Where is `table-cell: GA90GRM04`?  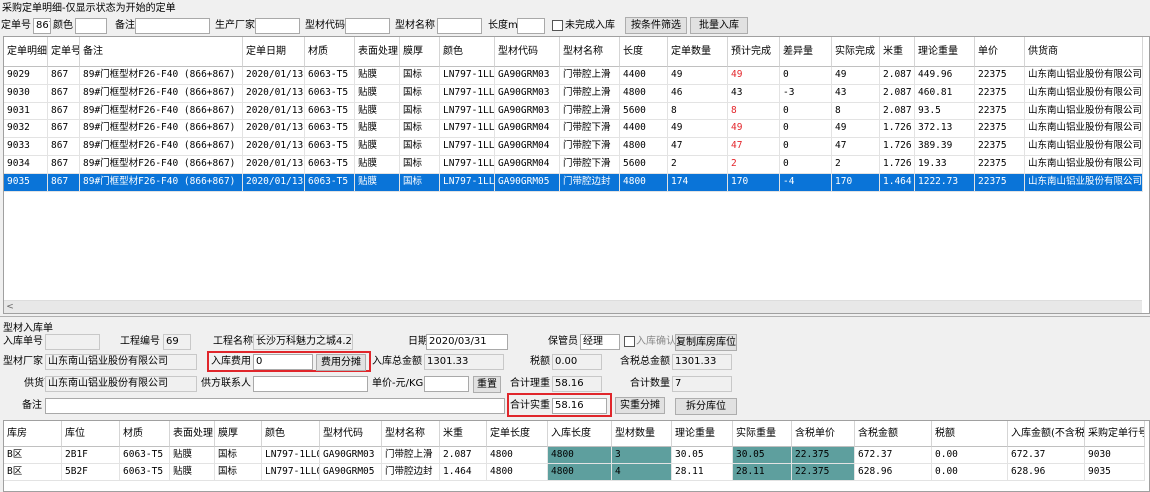
table-cell: GA90GRM04 is located at coordinates (527, 165).